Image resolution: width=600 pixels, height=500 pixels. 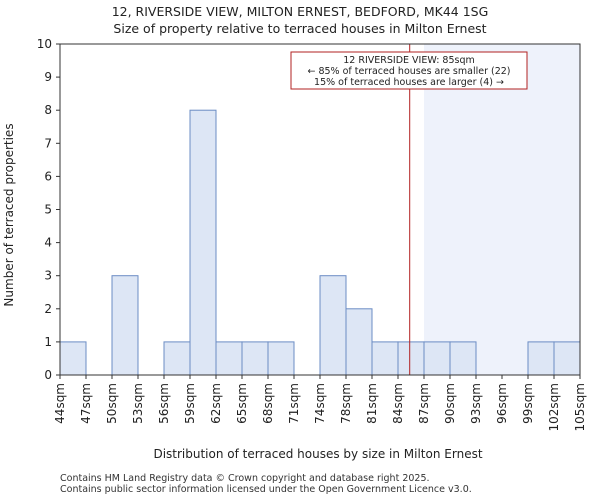 What do you see at coordinates (48, 143) in the screenshot?
I see `y-tick-label: 7` at bounding box center [48, 143].